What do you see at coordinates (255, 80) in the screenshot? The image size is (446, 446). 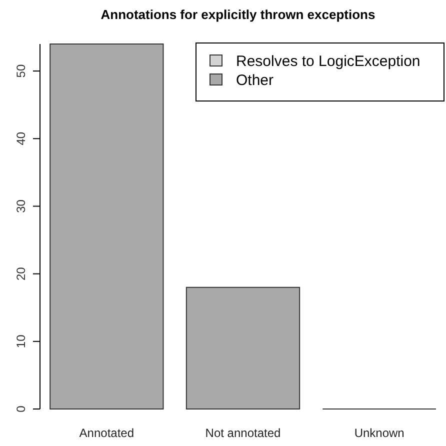 I see `legend-label: Other` at bounding box center [255, 80].